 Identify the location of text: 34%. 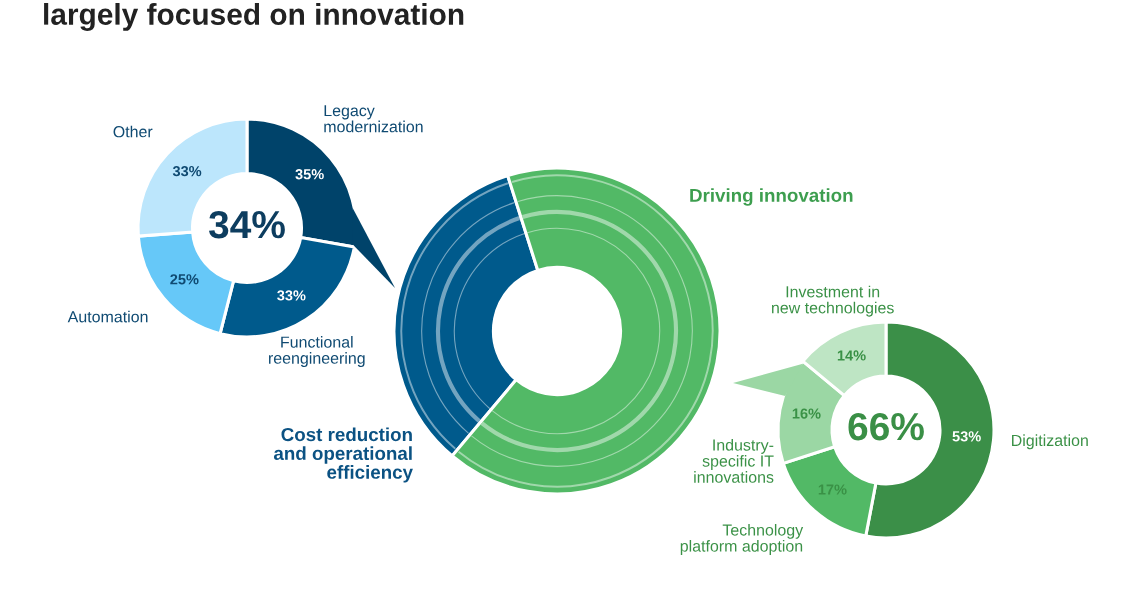
(246, 224).